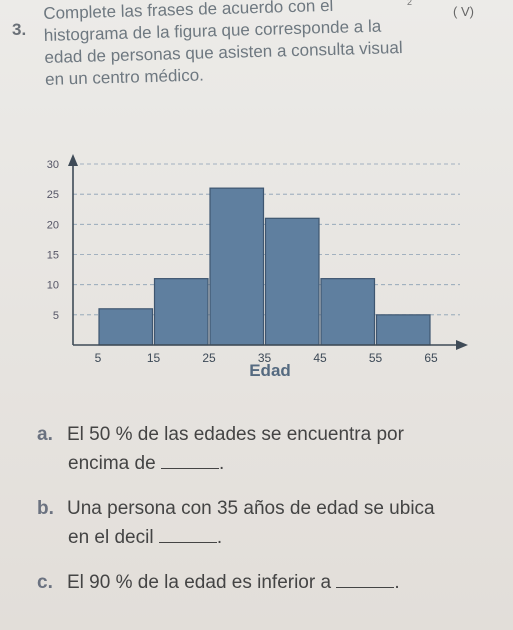  Describe the element at coordinates (19, 29) in the screenshot. I see `question-number: 3.` at that location.